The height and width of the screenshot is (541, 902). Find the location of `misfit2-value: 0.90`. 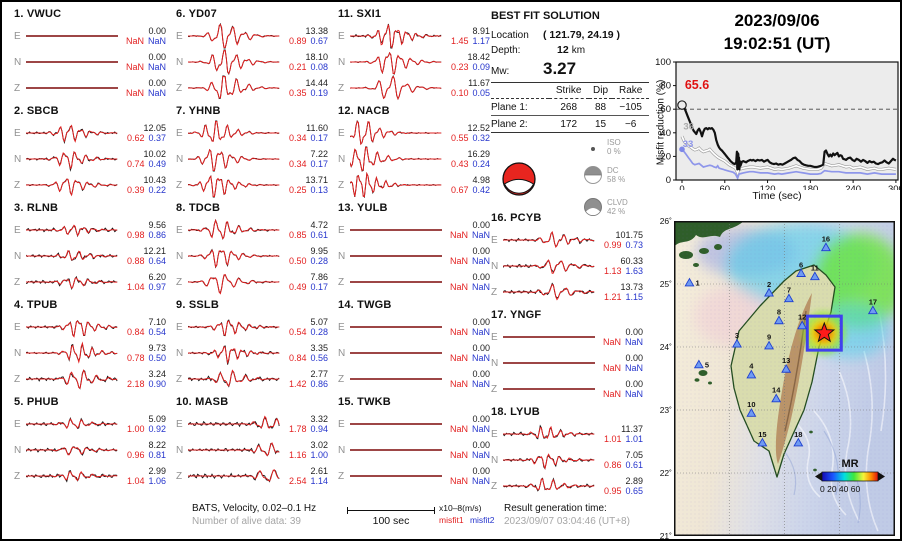

misfit2-value: 0.90 is located at coordinates (157, 384).